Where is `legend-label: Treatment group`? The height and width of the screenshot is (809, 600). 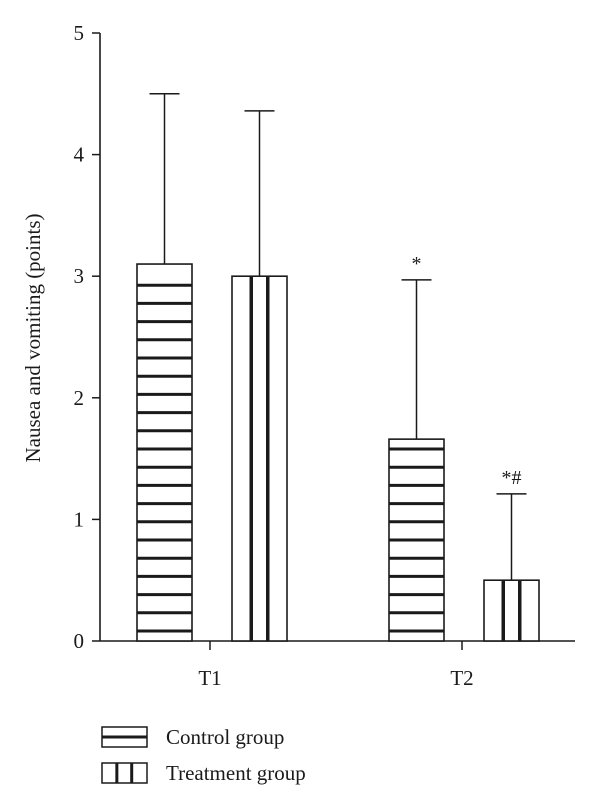 legend-label: Treatment group is located at coordinates (236, 773).